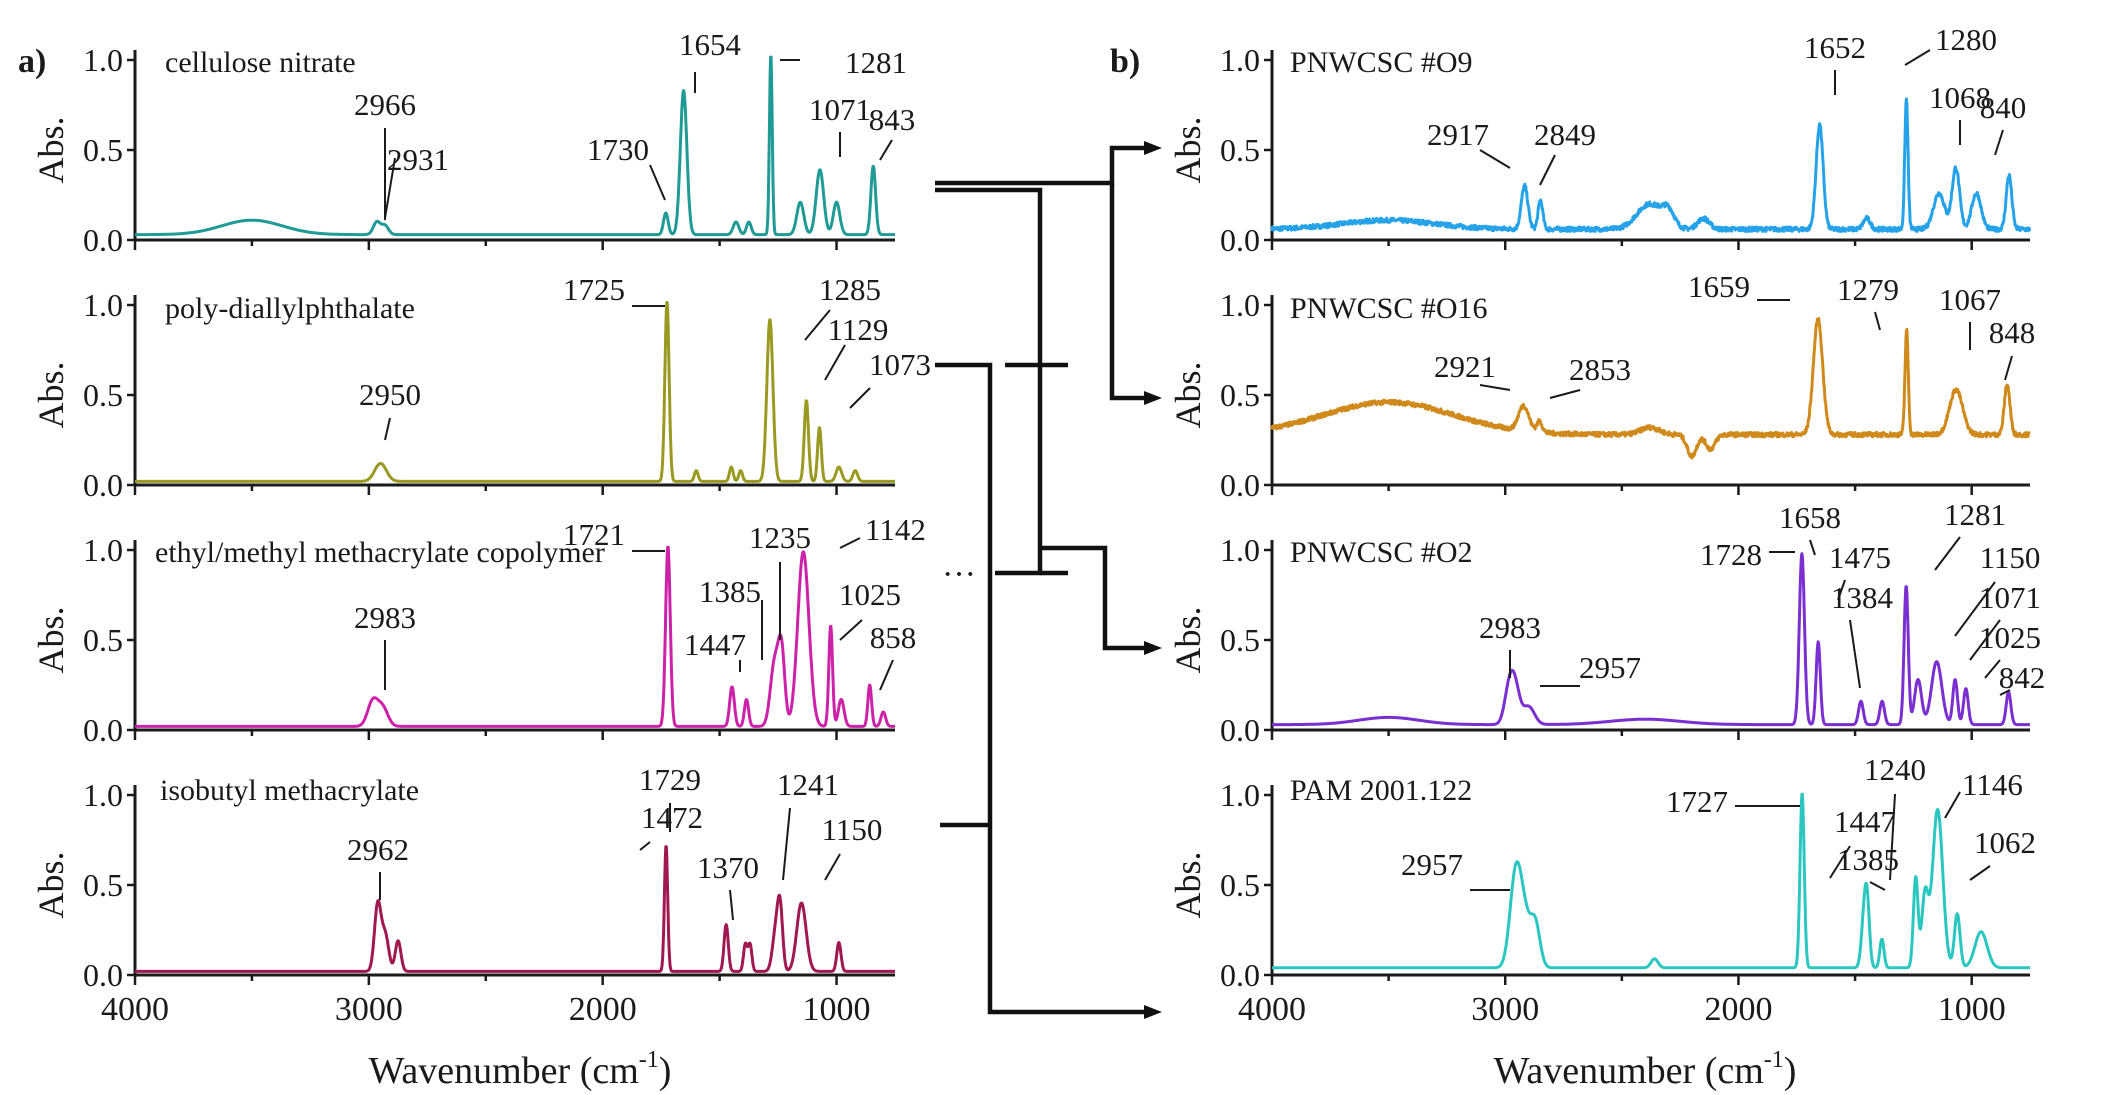  Describe the element at coordinates (260, 62) in the screenshot. I see `spectrum-title: cellulose nitrate` at that location.